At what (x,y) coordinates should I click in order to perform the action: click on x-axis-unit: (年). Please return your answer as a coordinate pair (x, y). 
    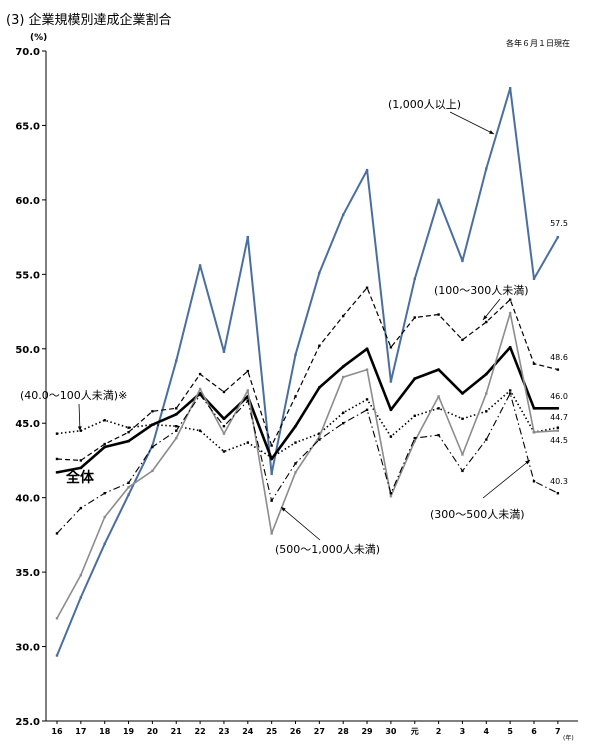
    Looking at the image, I should click on (568, 738).